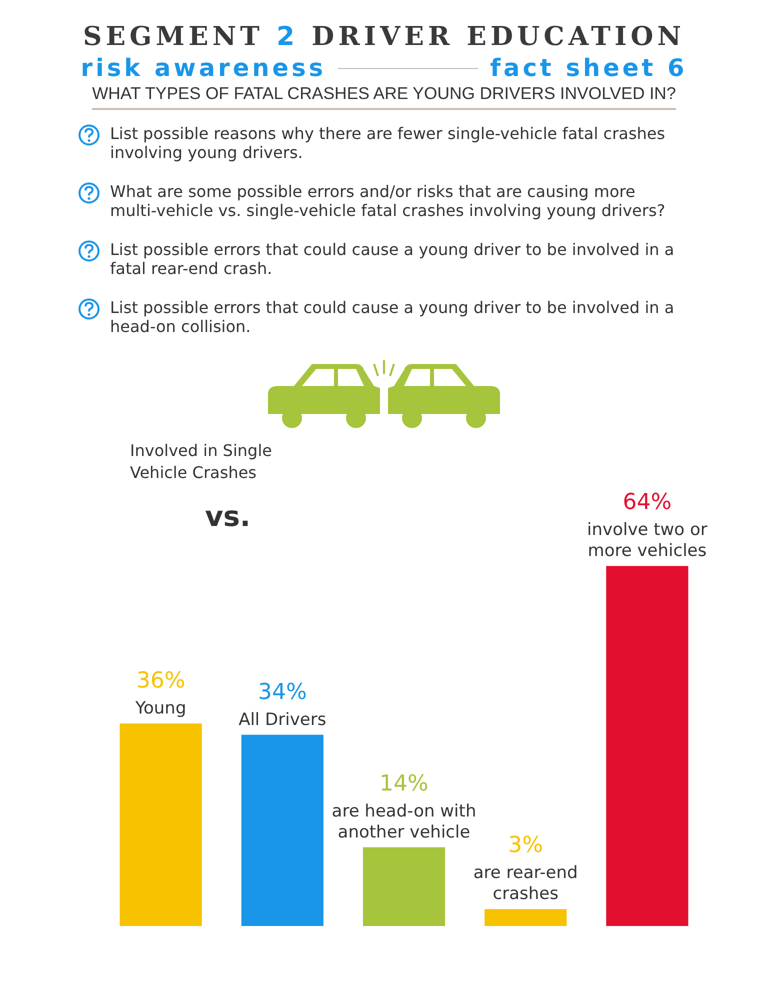 The height and width of the screenshot is (994, 768). What do you see at coordinates (228, 516) in the screenshot?
I see `text: vs.` at bounding box center [228, 516].